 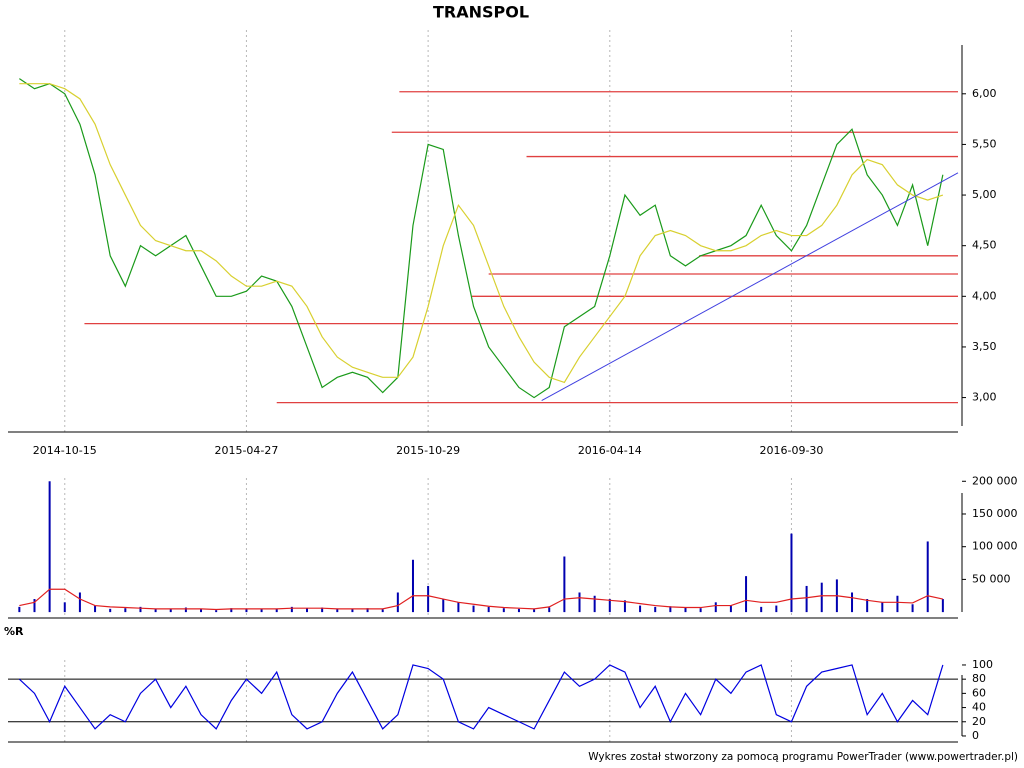 What do you see at coordinates (246, 450) in the screenshot?
I see `x-tick-label: 2015-04-27` at bounding box center [246, 450].